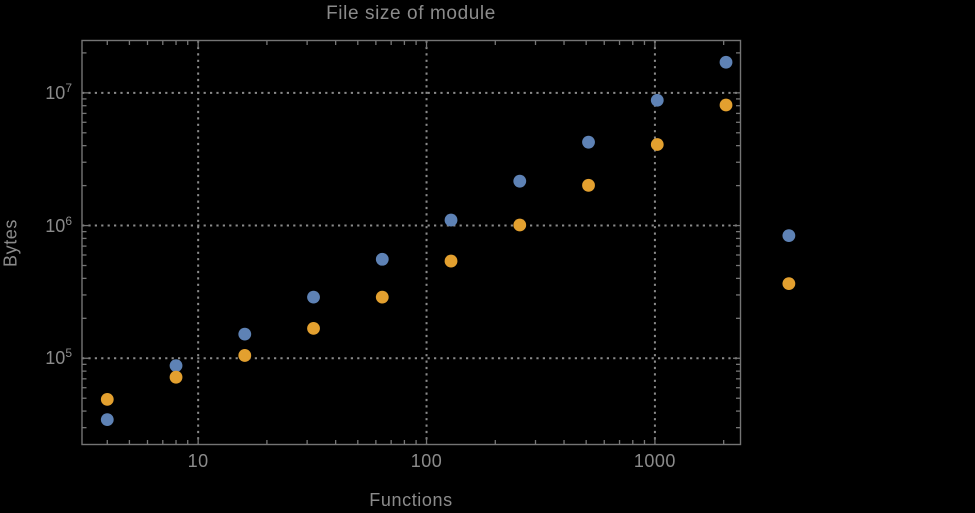 This screenshot has width=975, height=513. Describe the element at coordinates (426, 461) in the screenshot. I see `x-tick-label: 100` at that location.